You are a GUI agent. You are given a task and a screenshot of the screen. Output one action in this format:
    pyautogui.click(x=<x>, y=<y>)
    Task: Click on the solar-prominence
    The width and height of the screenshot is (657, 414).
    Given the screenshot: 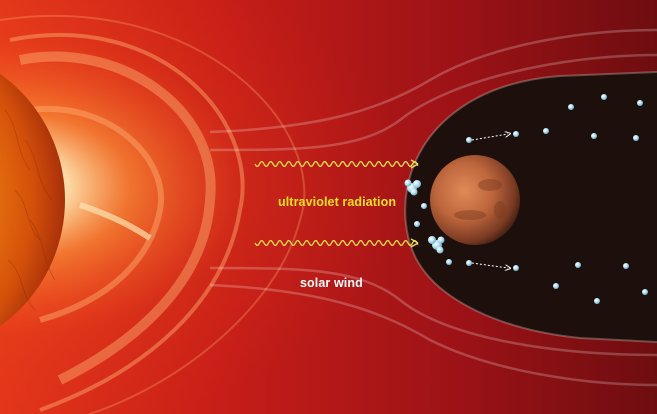 What is the action you would take?
    pyautogui.click(x=115, y=221)
    